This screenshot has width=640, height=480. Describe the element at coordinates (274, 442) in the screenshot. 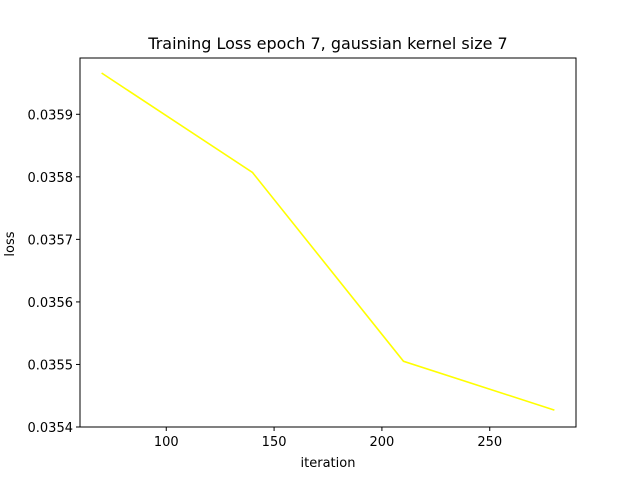

I see `x-tick-label: 150` at that location.